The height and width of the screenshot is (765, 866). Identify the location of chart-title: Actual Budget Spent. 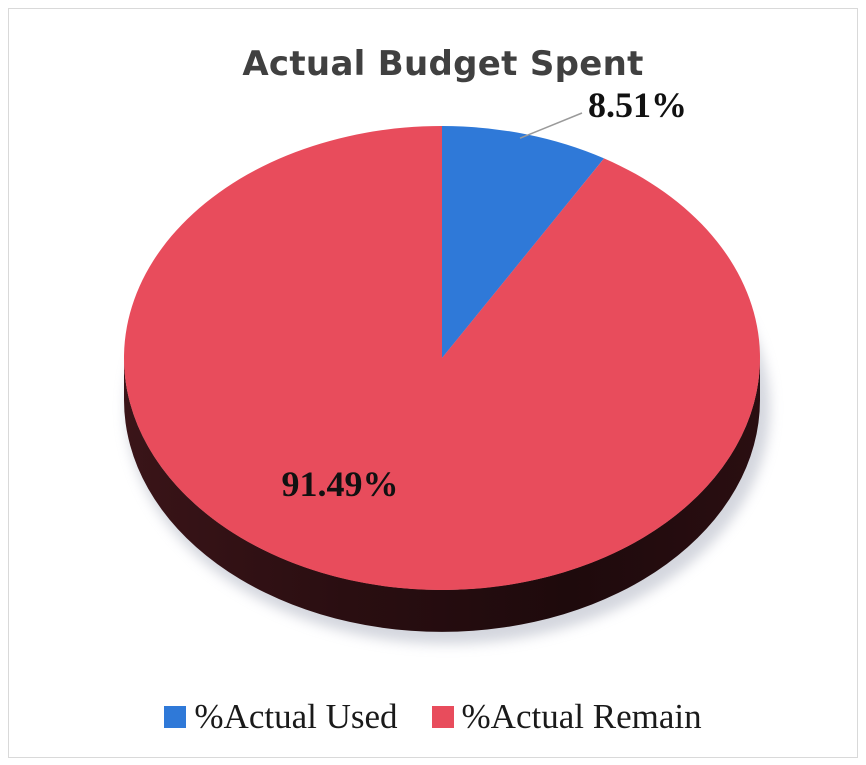
(443, 64).